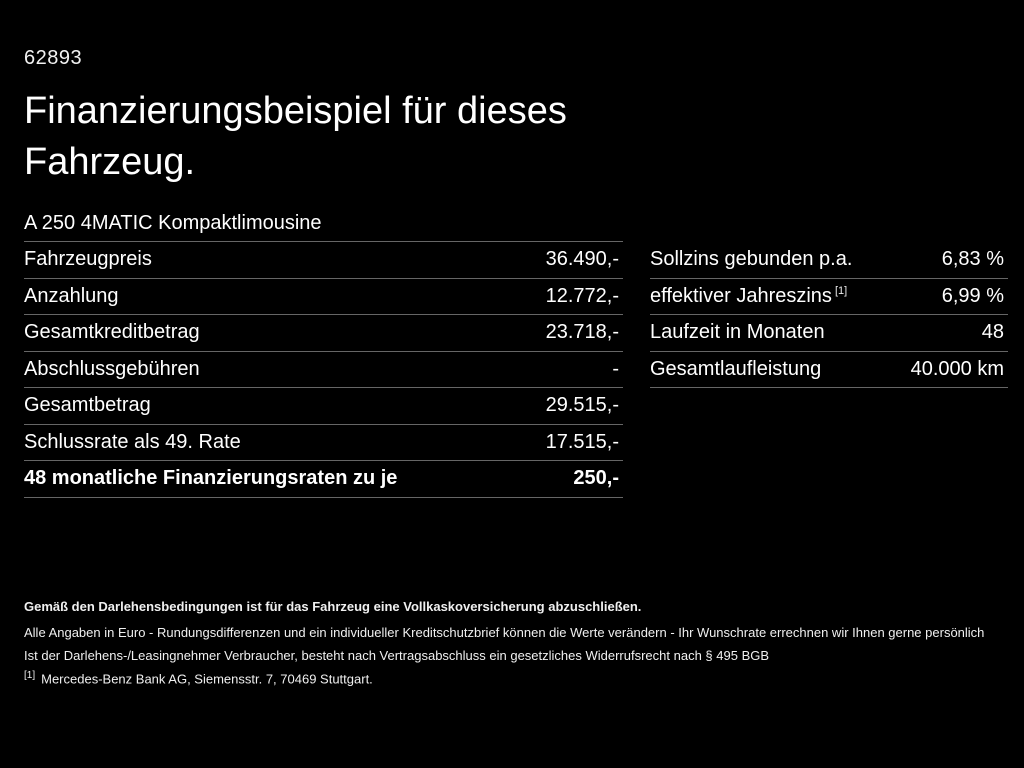  I want to click on conditions-row-value: 48, so click(992, 332).